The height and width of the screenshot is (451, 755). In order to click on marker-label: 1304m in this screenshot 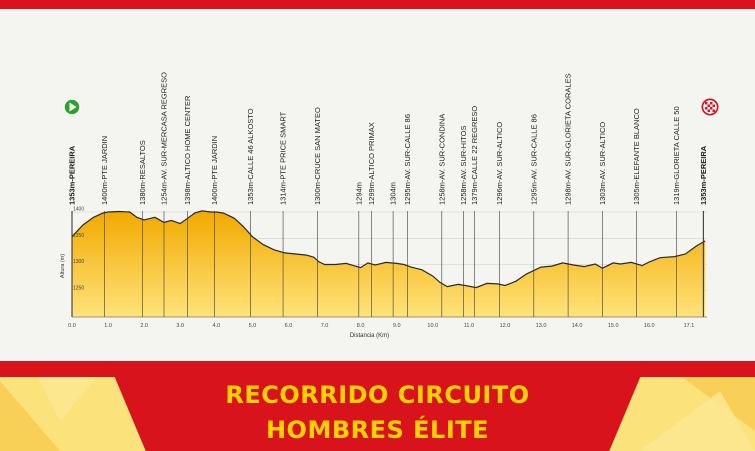, I will do `click(393, 193)`.